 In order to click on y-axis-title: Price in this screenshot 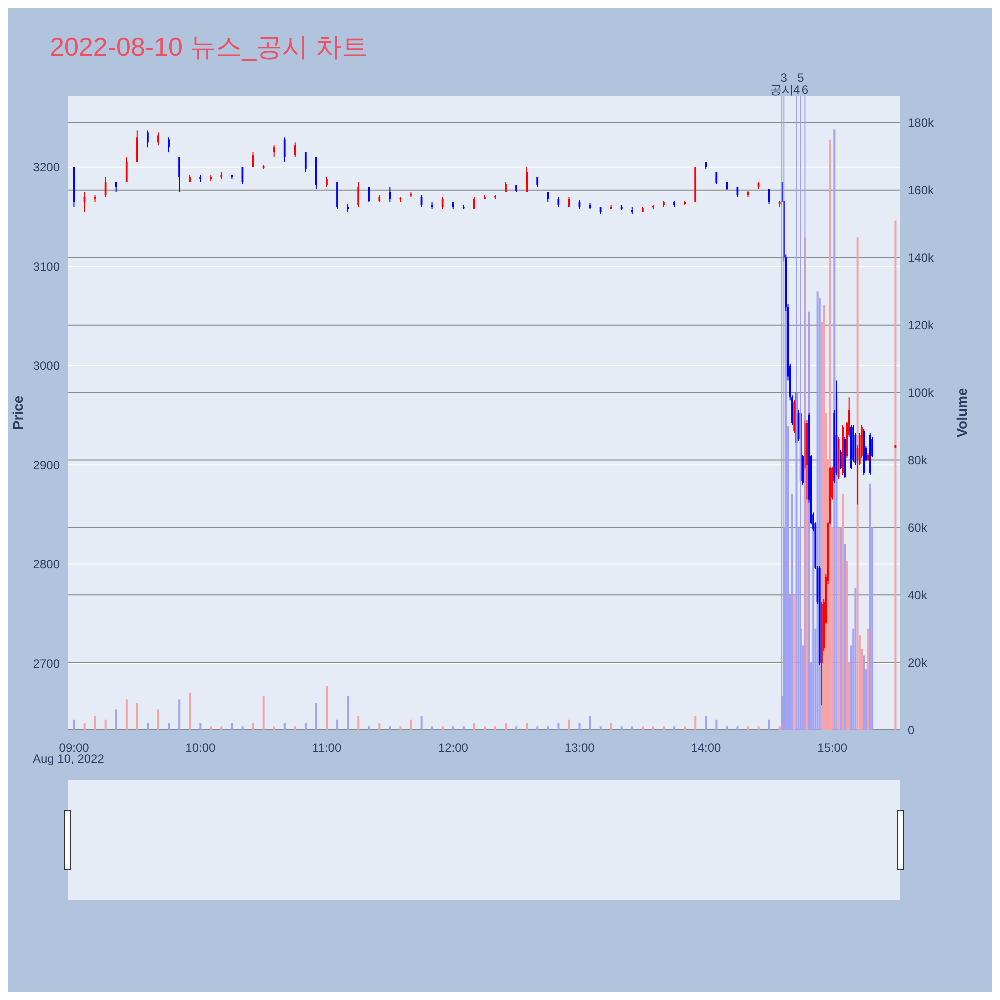, I will do `click(18, 413)`.